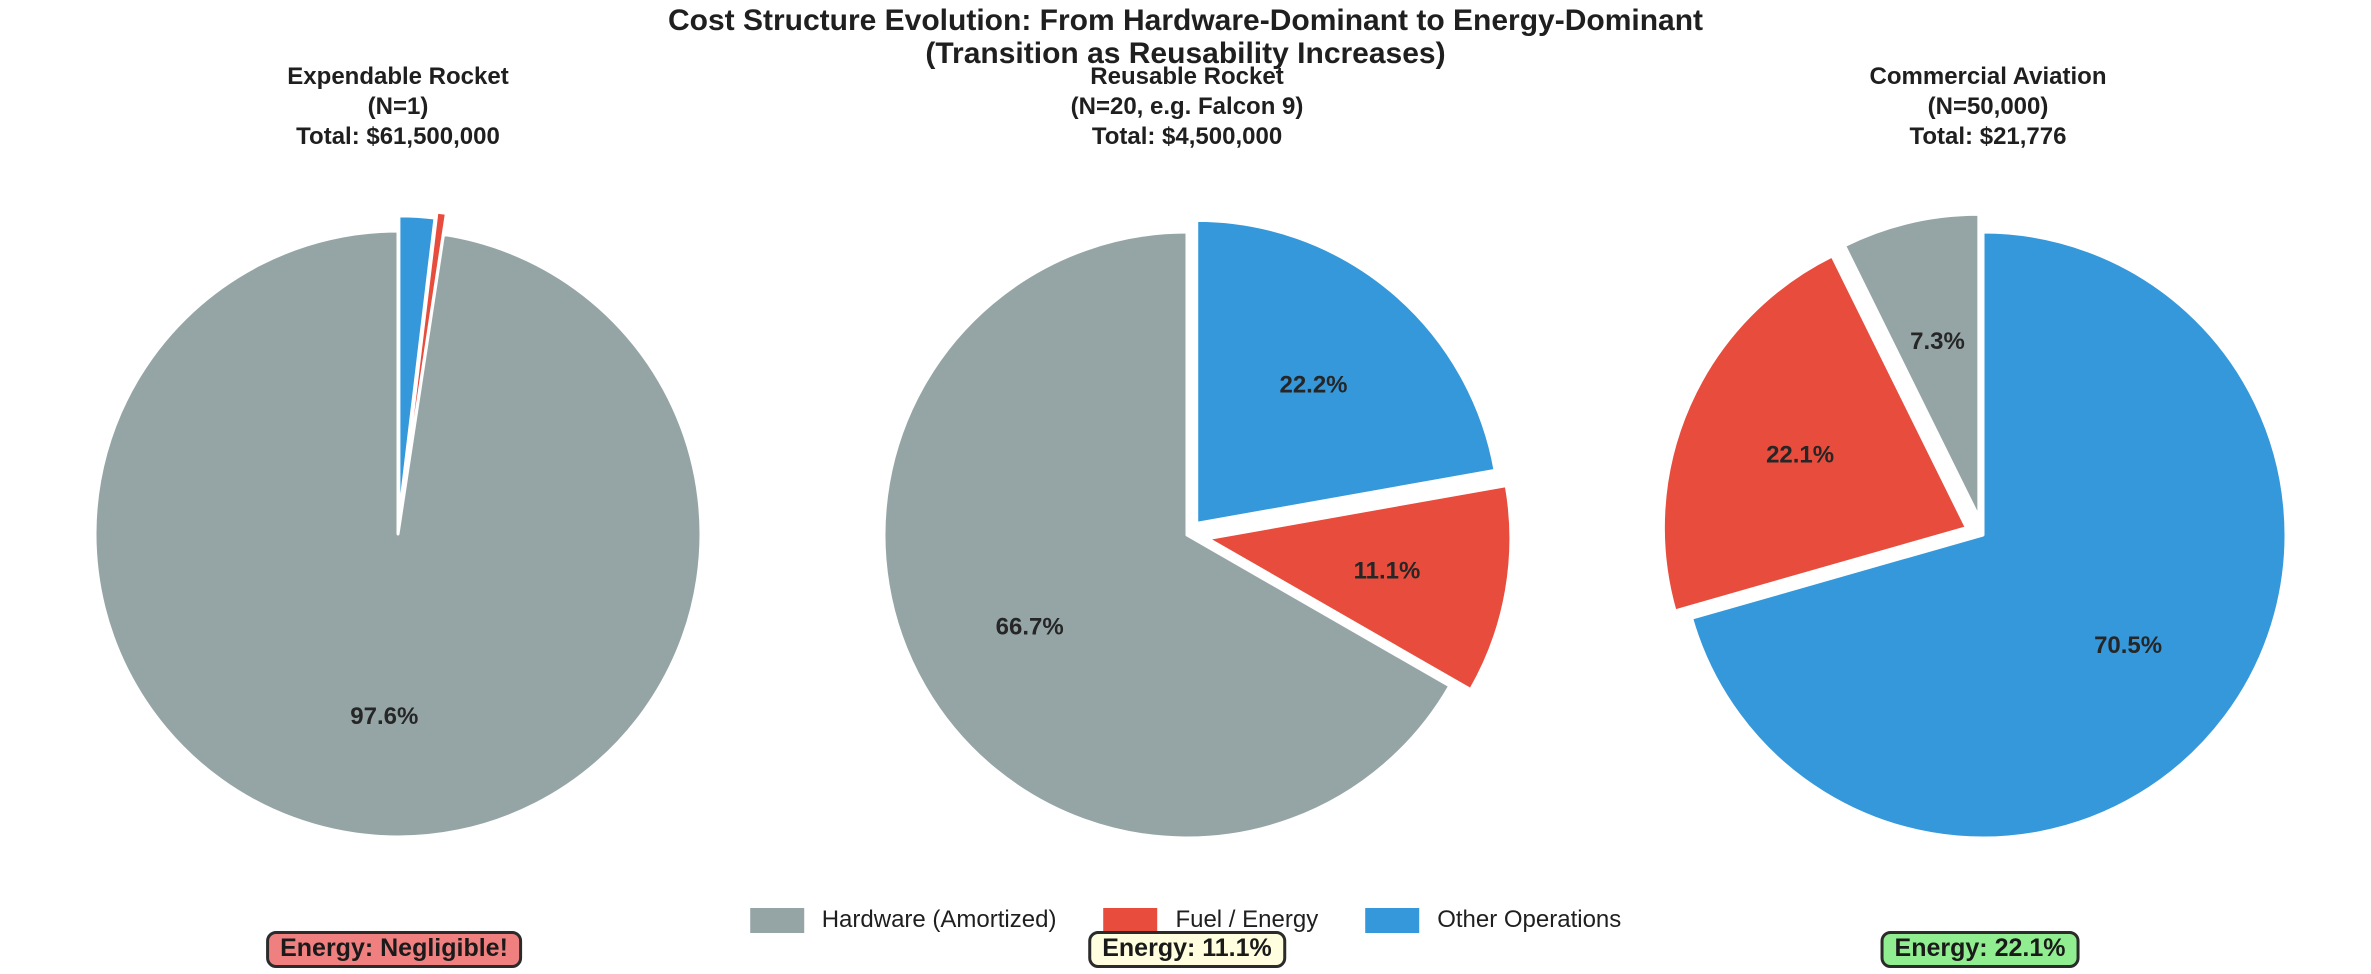  I want to click on panel-title-line-2: (N=20, e.g. Falcon 9), so click(1187, 106).